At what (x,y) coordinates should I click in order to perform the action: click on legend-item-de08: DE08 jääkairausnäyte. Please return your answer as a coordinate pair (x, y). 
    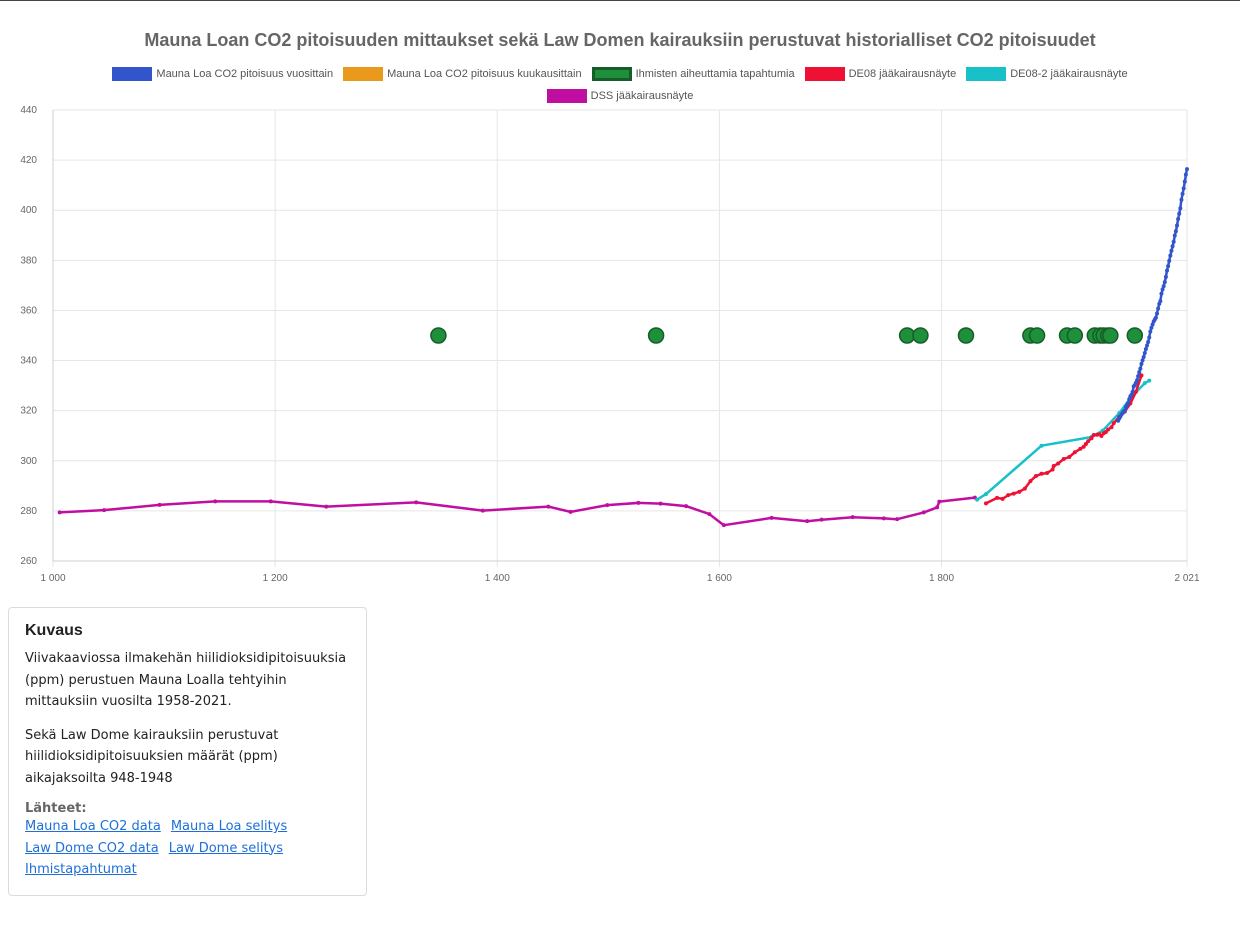
    Looking at the image, I should click on (880, 74).